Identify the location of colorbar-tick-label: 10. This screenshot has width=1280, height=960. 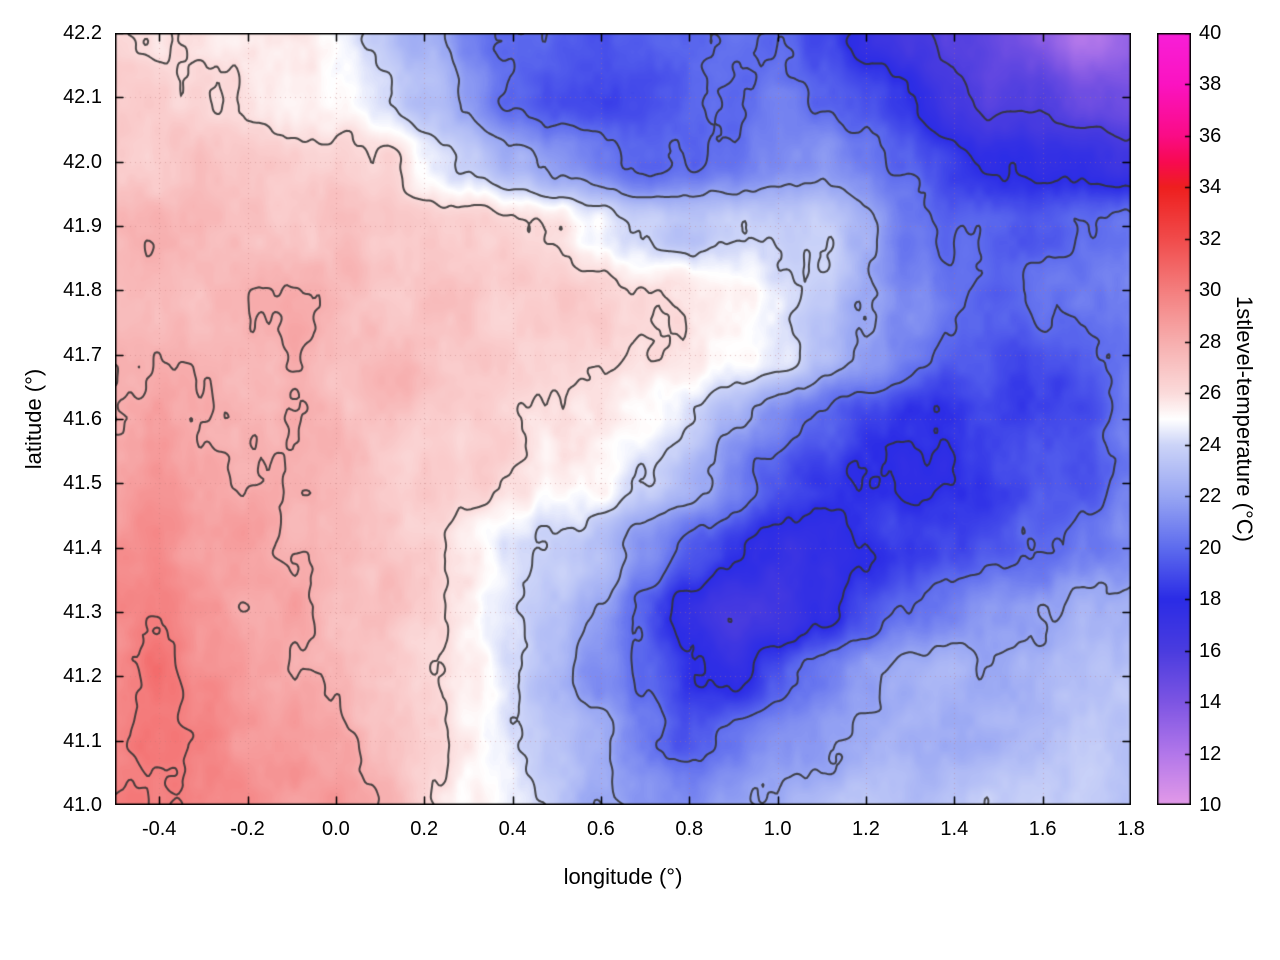
(1210, 805).